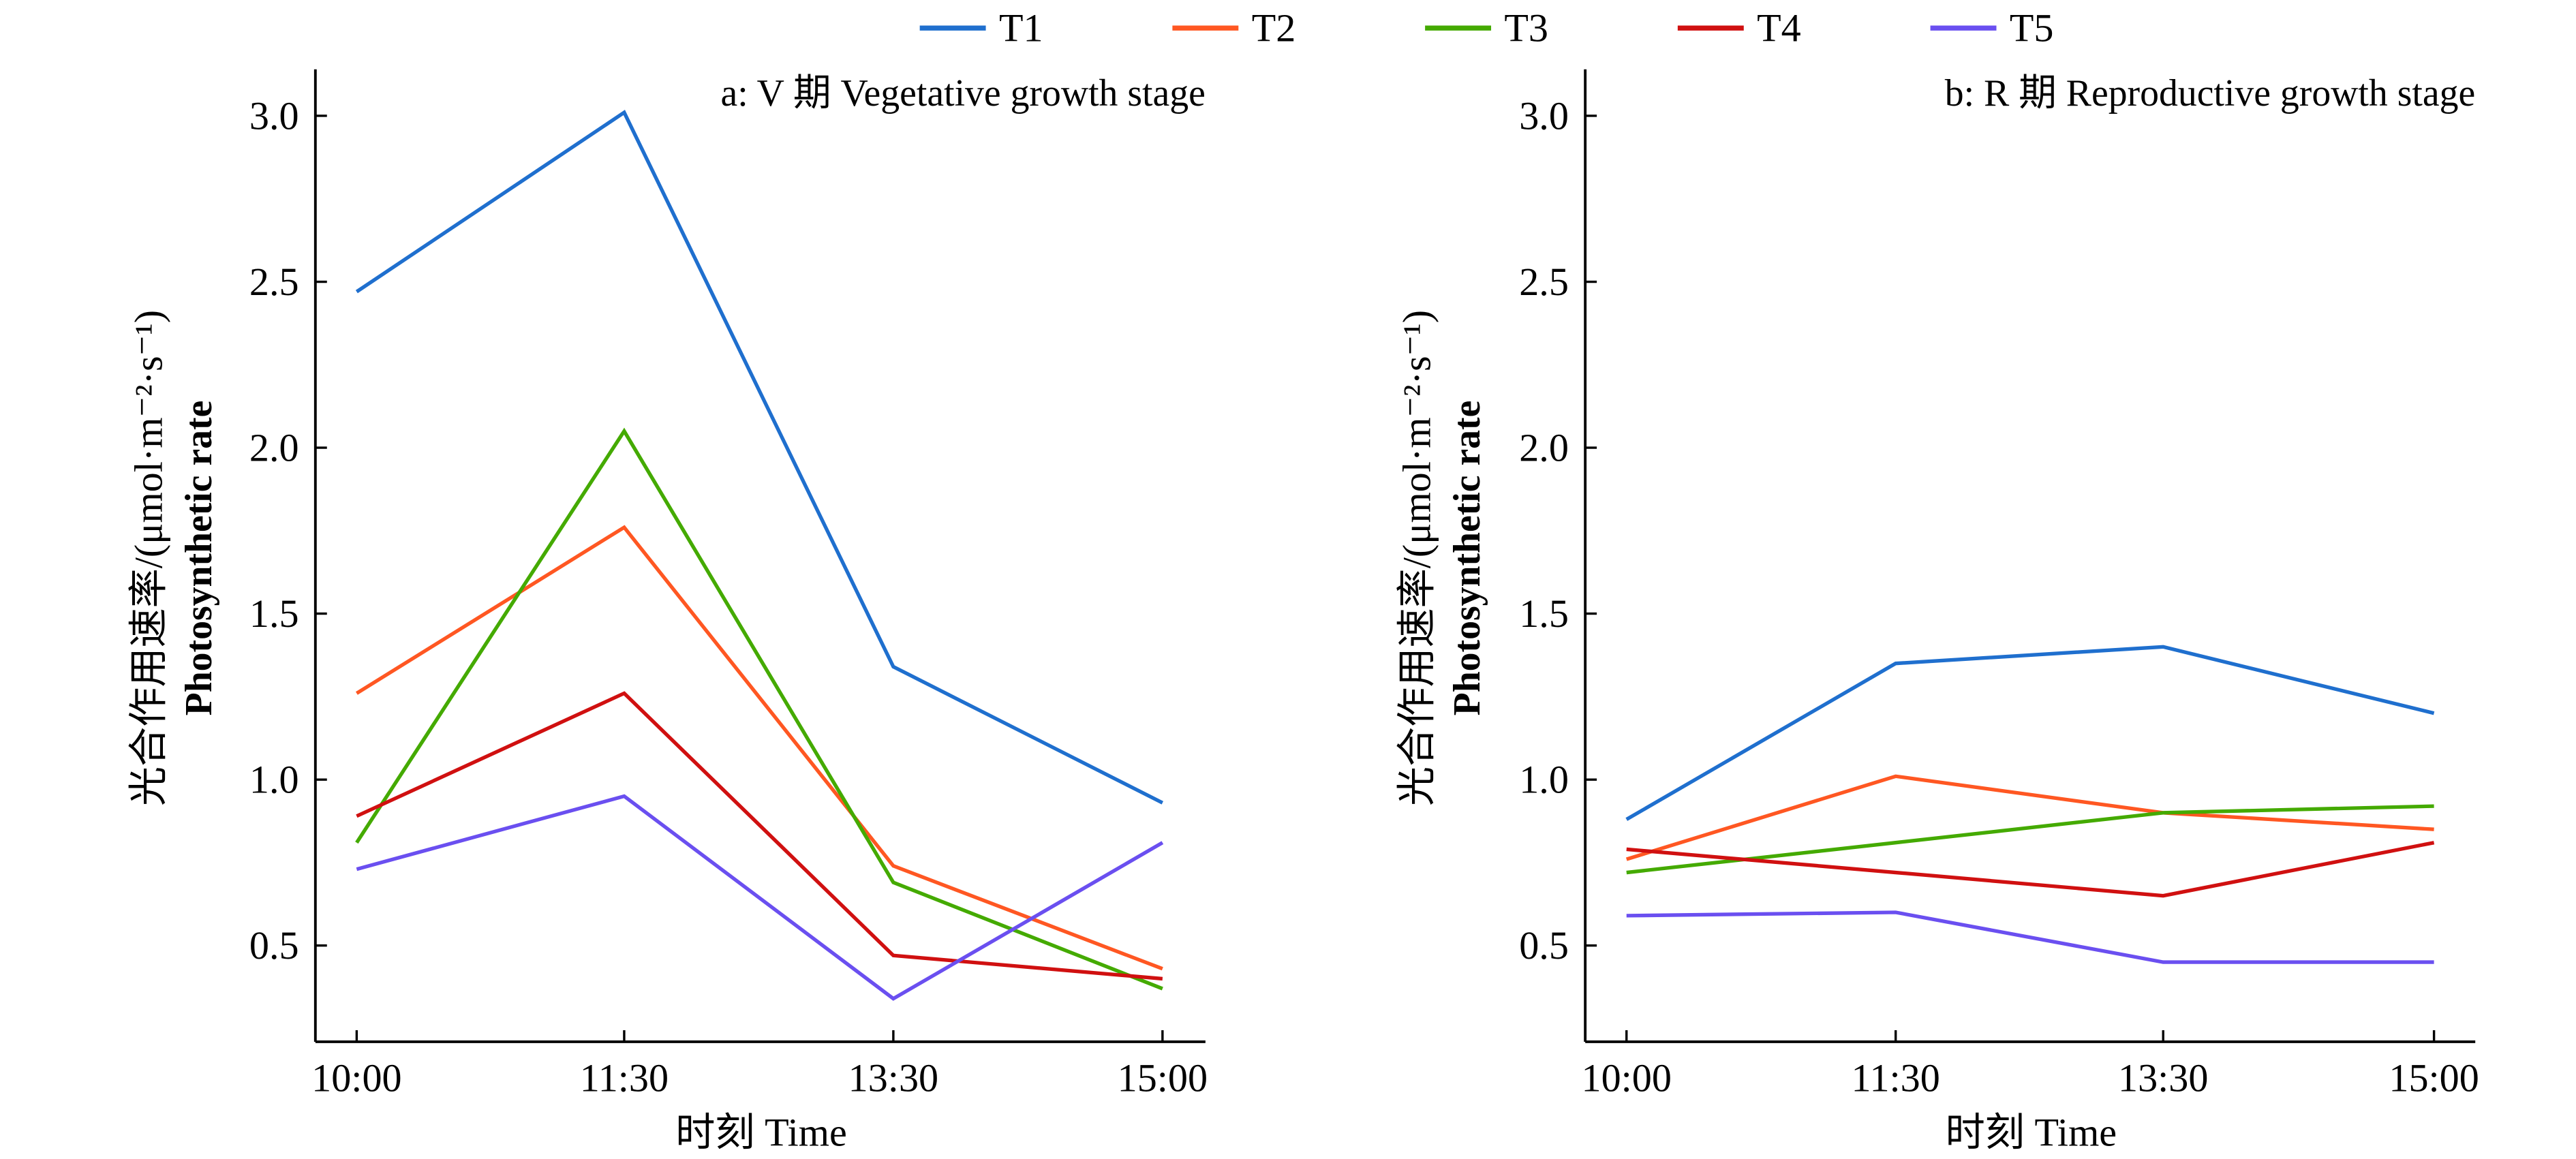  What do you see at coordinates (274, 115) in the screenshot?
I see `panel-a-y-tick-label: 3.0` at bounding box center [274, 115].